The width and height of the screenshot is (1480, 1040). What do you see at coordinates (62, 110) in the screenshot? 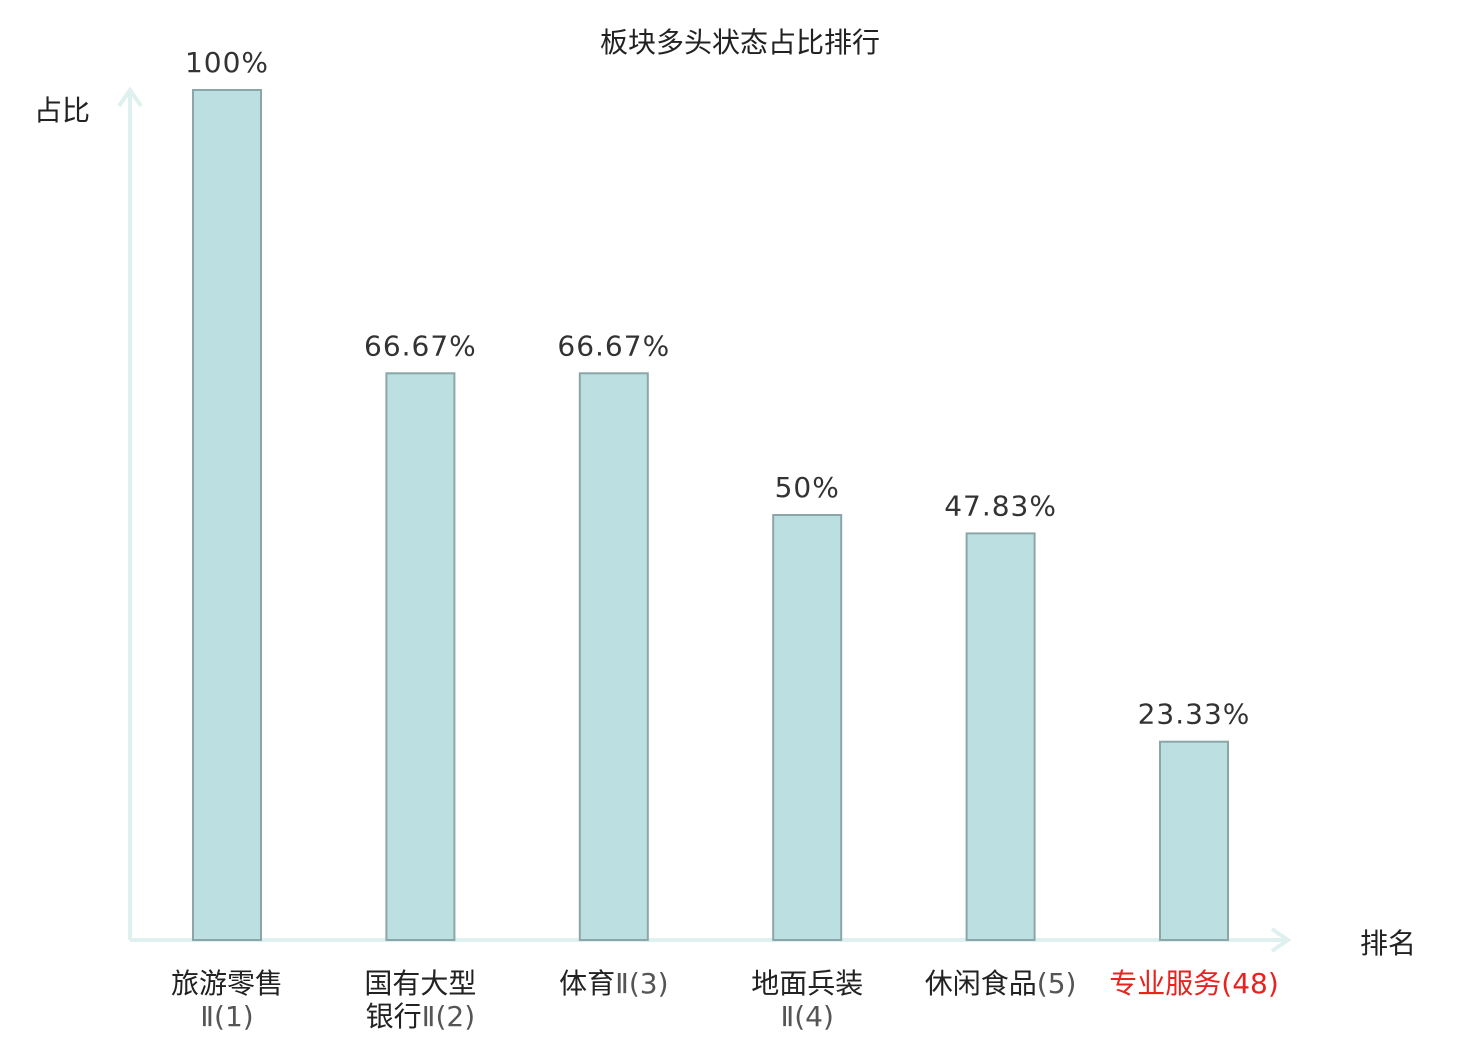
I see `y-axis-label: 占比` at bounding box center [62, 110].